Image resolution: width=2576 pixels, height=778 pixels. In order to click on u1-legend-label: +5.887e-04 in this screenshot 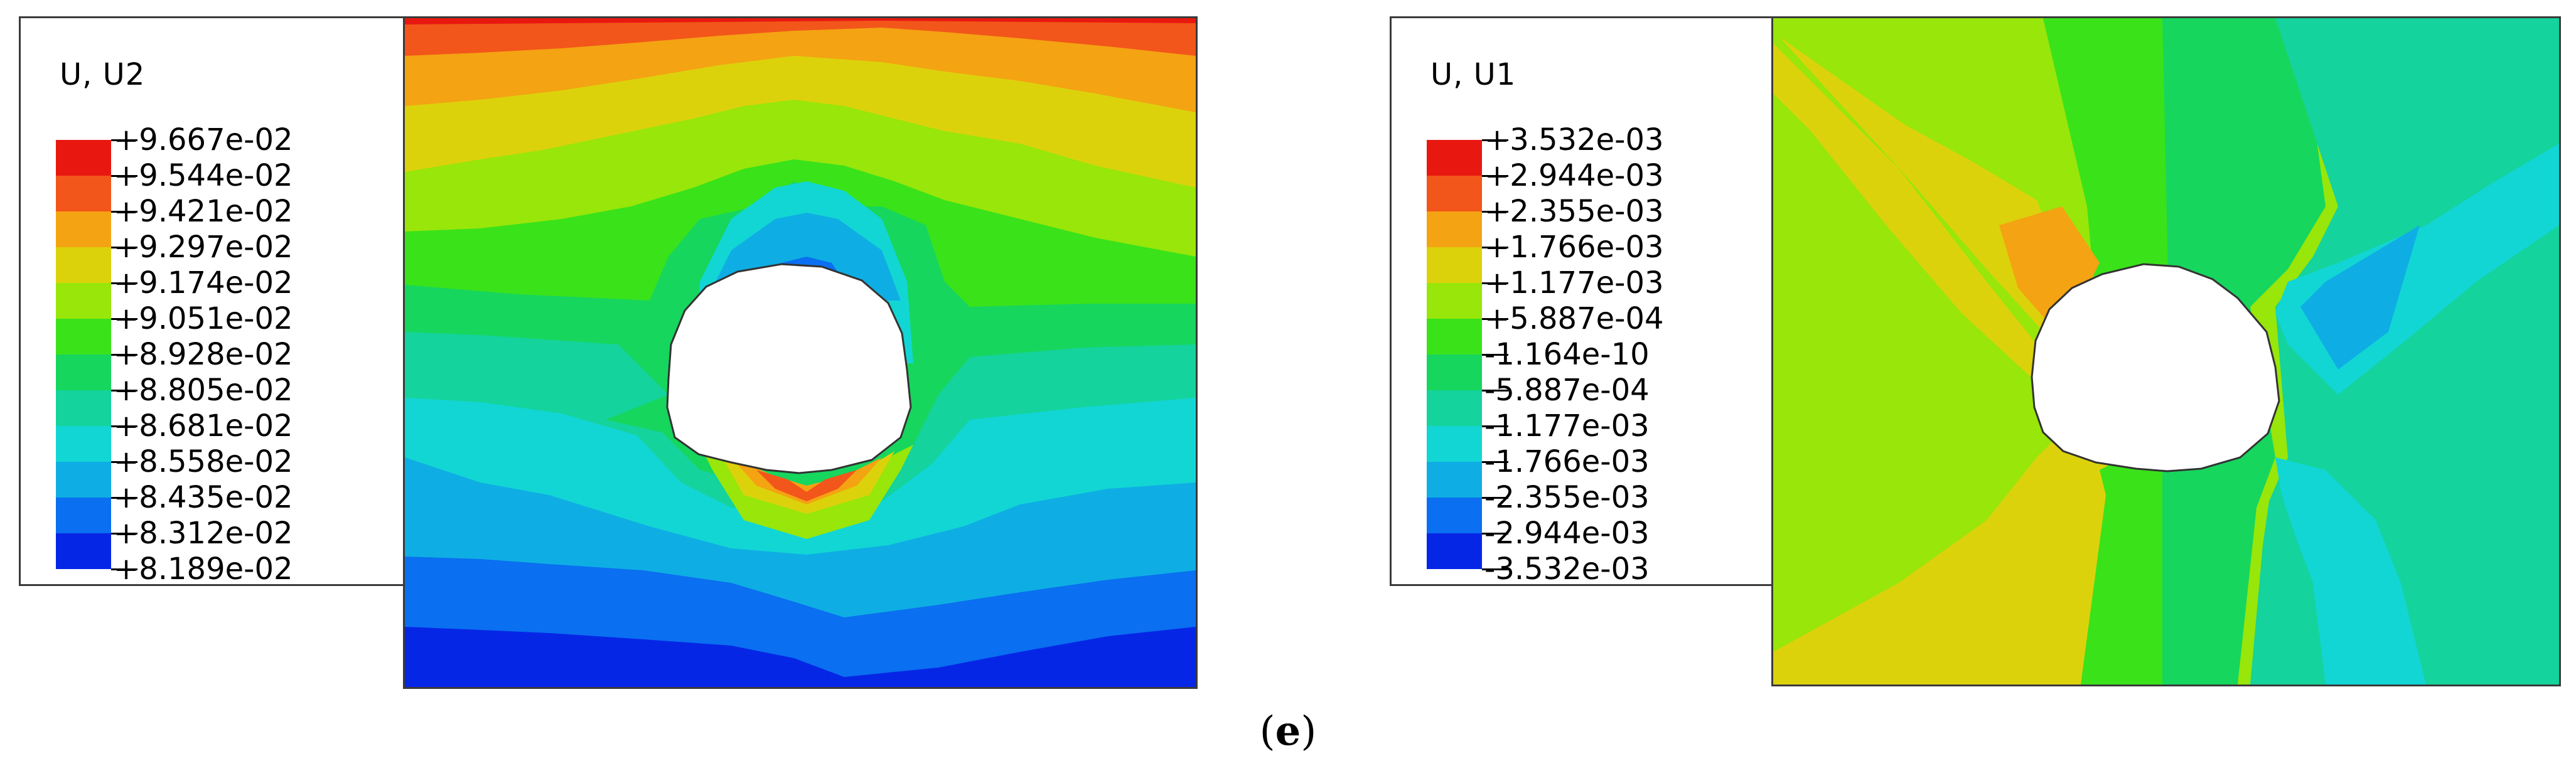, I will do `click(1574, 318)`.